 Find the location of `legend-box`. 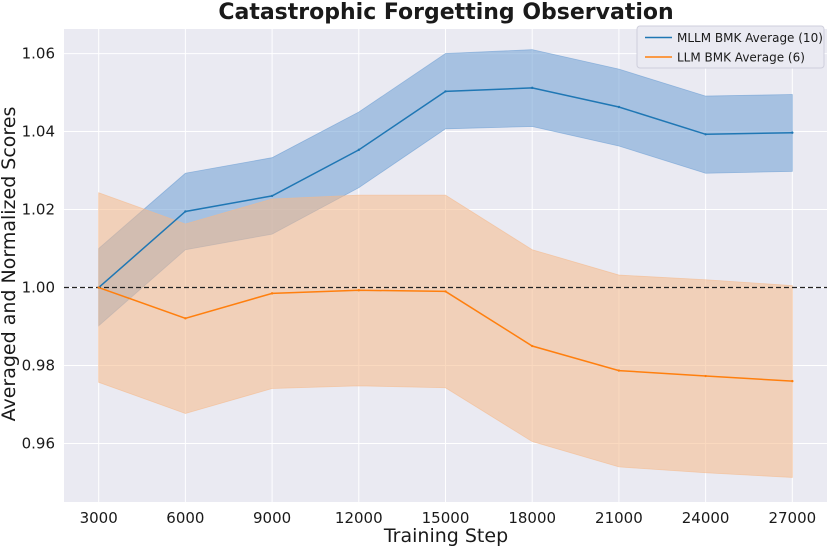

legend-box is located at coordinates (730, 47).